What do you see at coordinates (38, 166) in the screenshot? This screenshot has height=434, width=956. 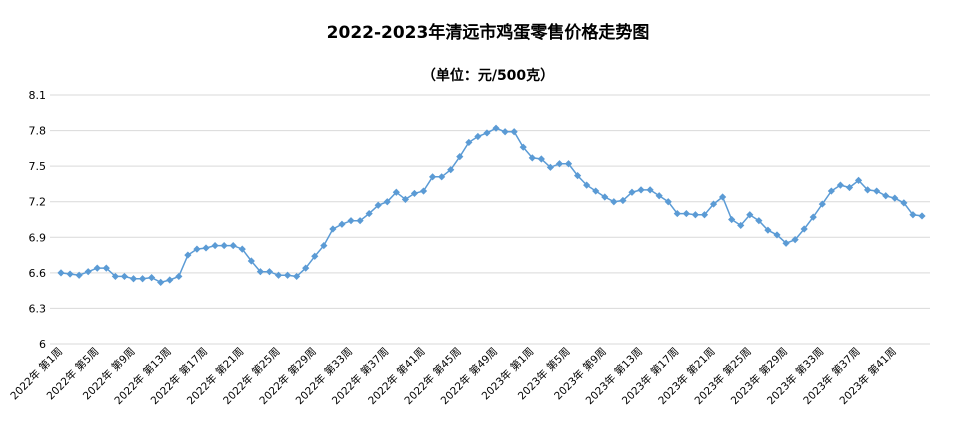 I see `y-tick-label: 7.5` at bounding box center [38, 166].